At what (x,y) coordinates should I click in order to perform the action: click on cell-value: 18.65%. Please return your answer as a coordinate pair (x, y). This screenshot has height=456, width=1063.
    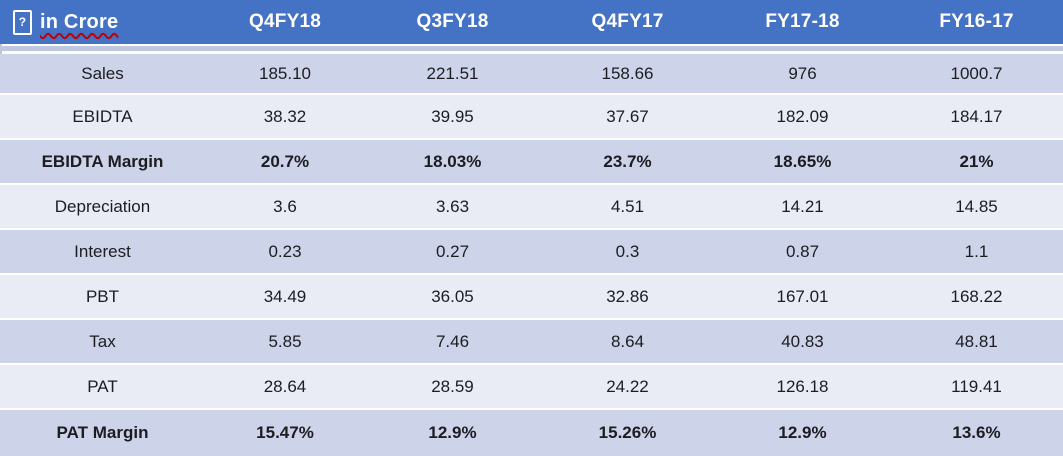
    Looking at the image, I should click on (802, 161).